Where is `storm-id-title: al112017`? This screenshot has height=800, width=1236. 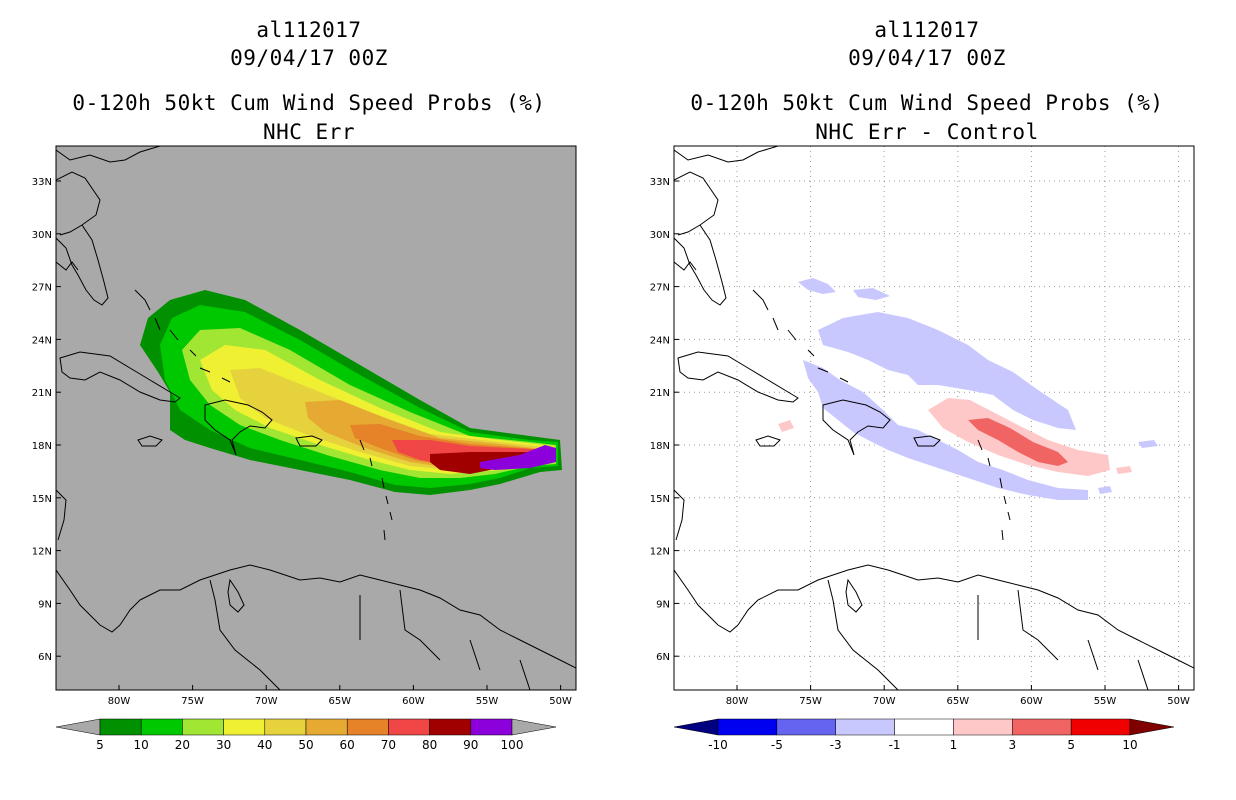 storm-id-title: al112017 is located at coordinates (927, 30).